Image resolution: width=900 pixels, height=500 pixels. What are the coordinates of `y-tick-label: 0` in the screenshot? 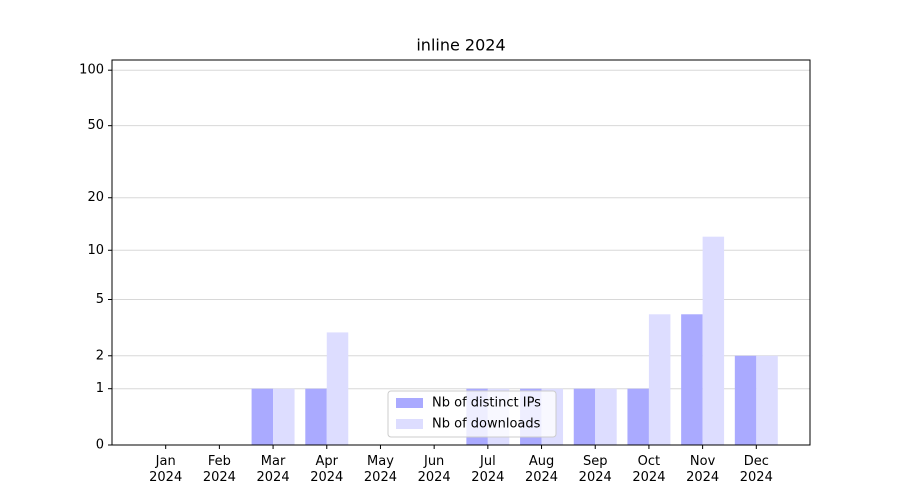 It's located at (100, 445).